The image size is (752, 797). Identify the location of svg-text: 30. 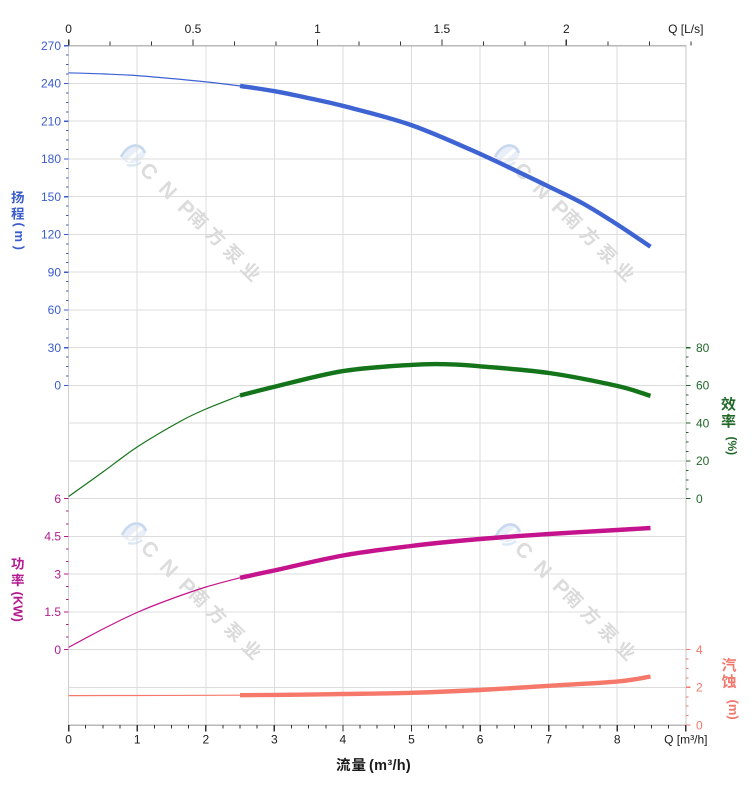
(55, 348).